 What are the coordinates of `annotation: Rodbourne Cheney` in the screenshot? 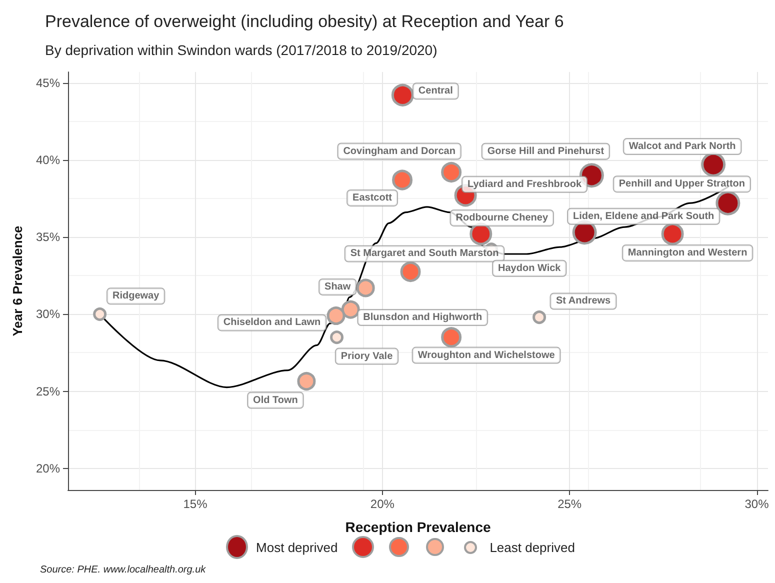 It's located at (502, 218).